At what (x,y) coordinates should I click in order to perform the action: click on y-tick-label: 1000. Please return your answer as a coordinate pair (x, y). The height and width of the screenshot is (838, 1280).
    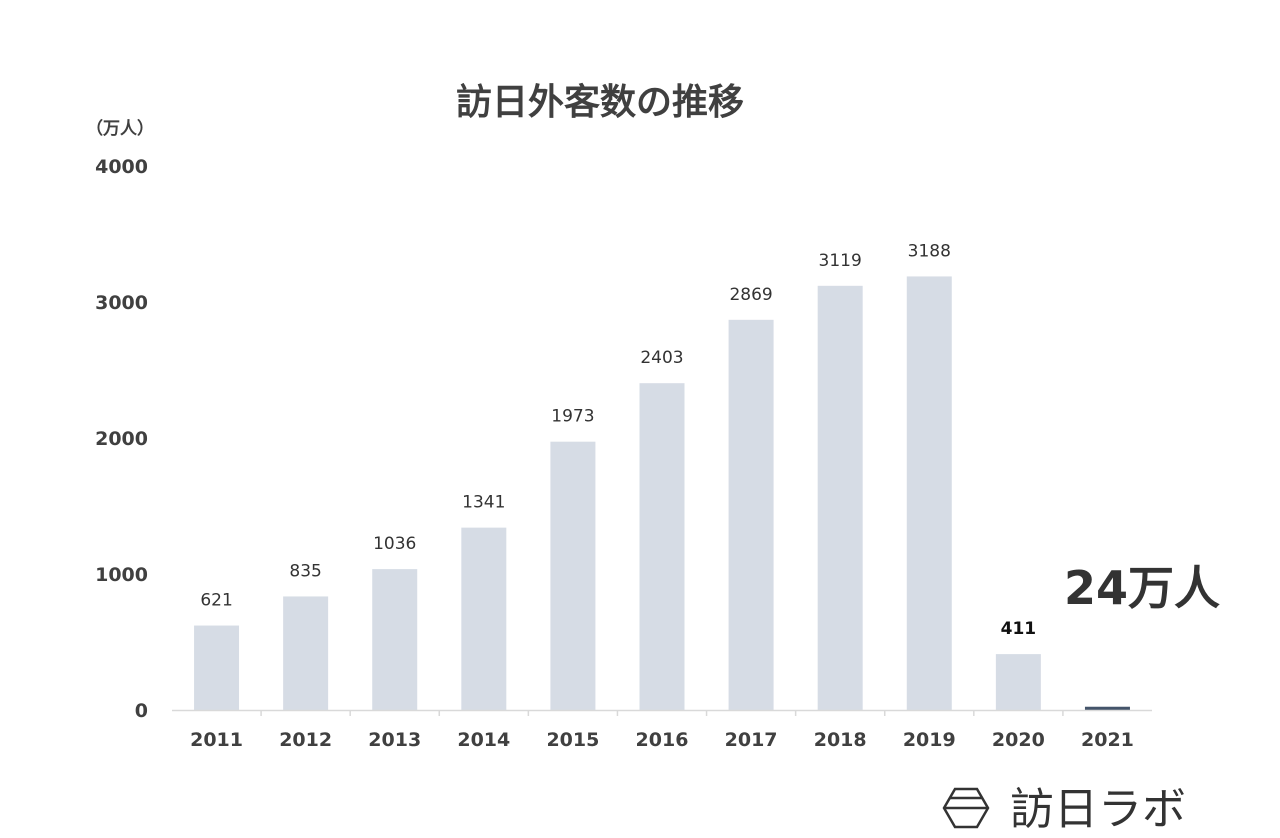
    Looking at the image, I should click on (121, 575).